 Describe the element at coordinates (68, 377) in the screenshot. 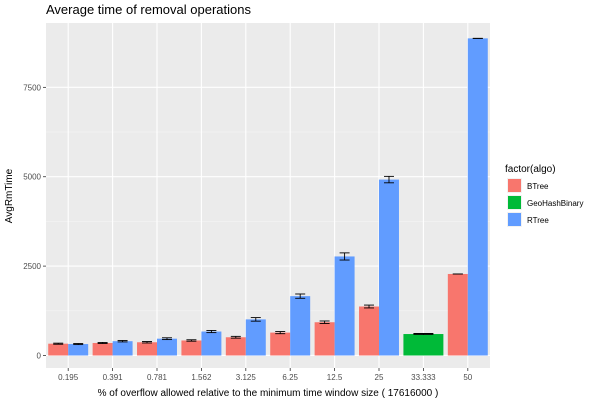

I see `x-tick-label: 0.195` at that location.